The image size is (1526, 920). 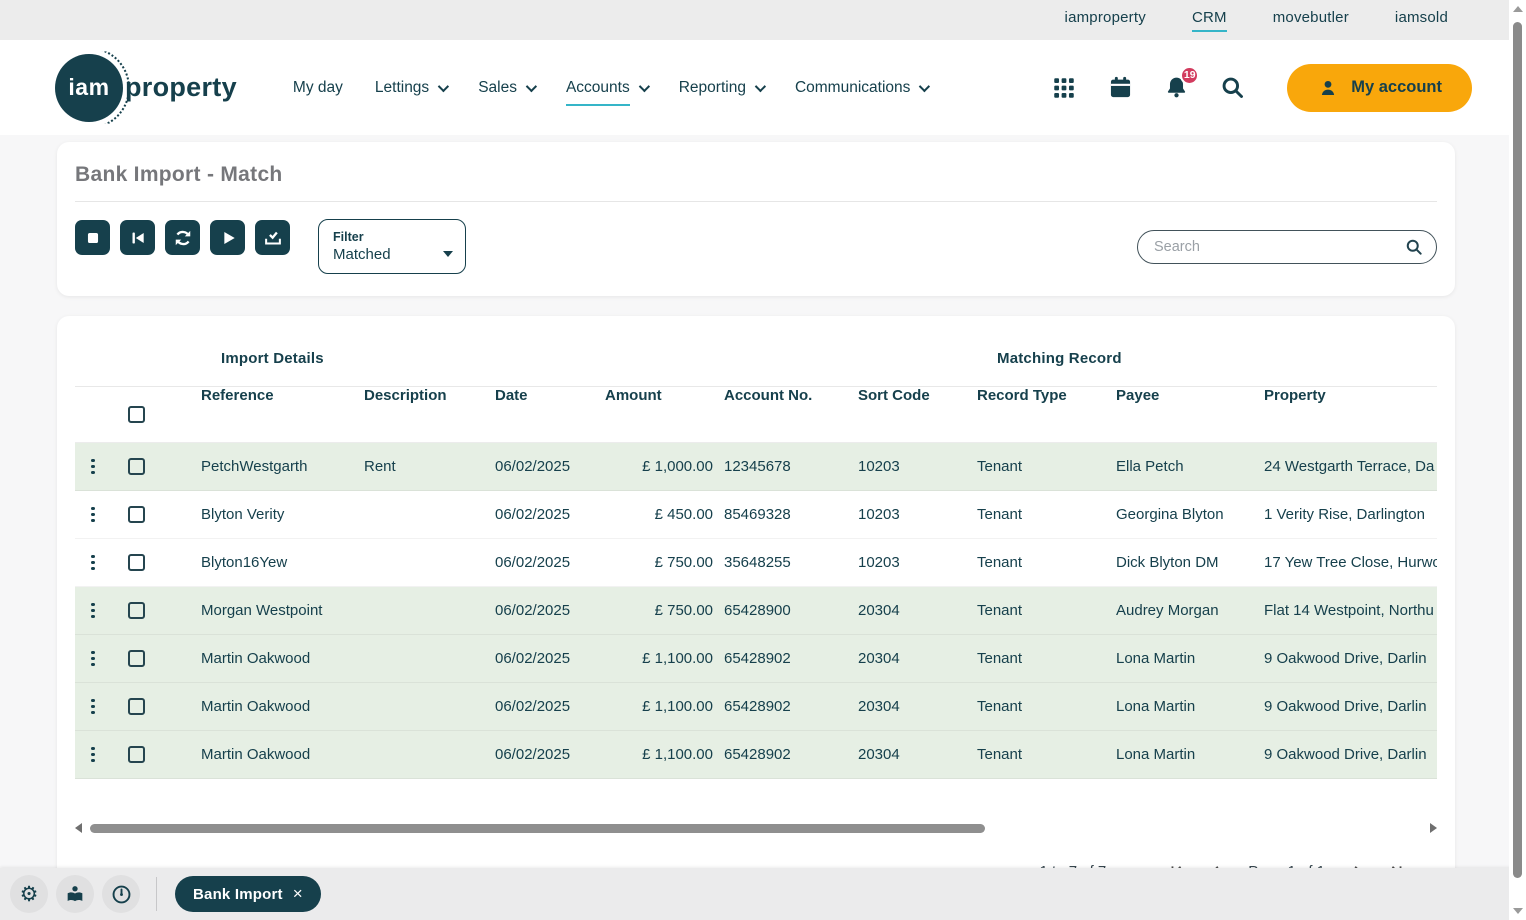 What do you see at coordinates (272, 237) in the screenshot?
I see `import-button` at bounding box center [272, 237].